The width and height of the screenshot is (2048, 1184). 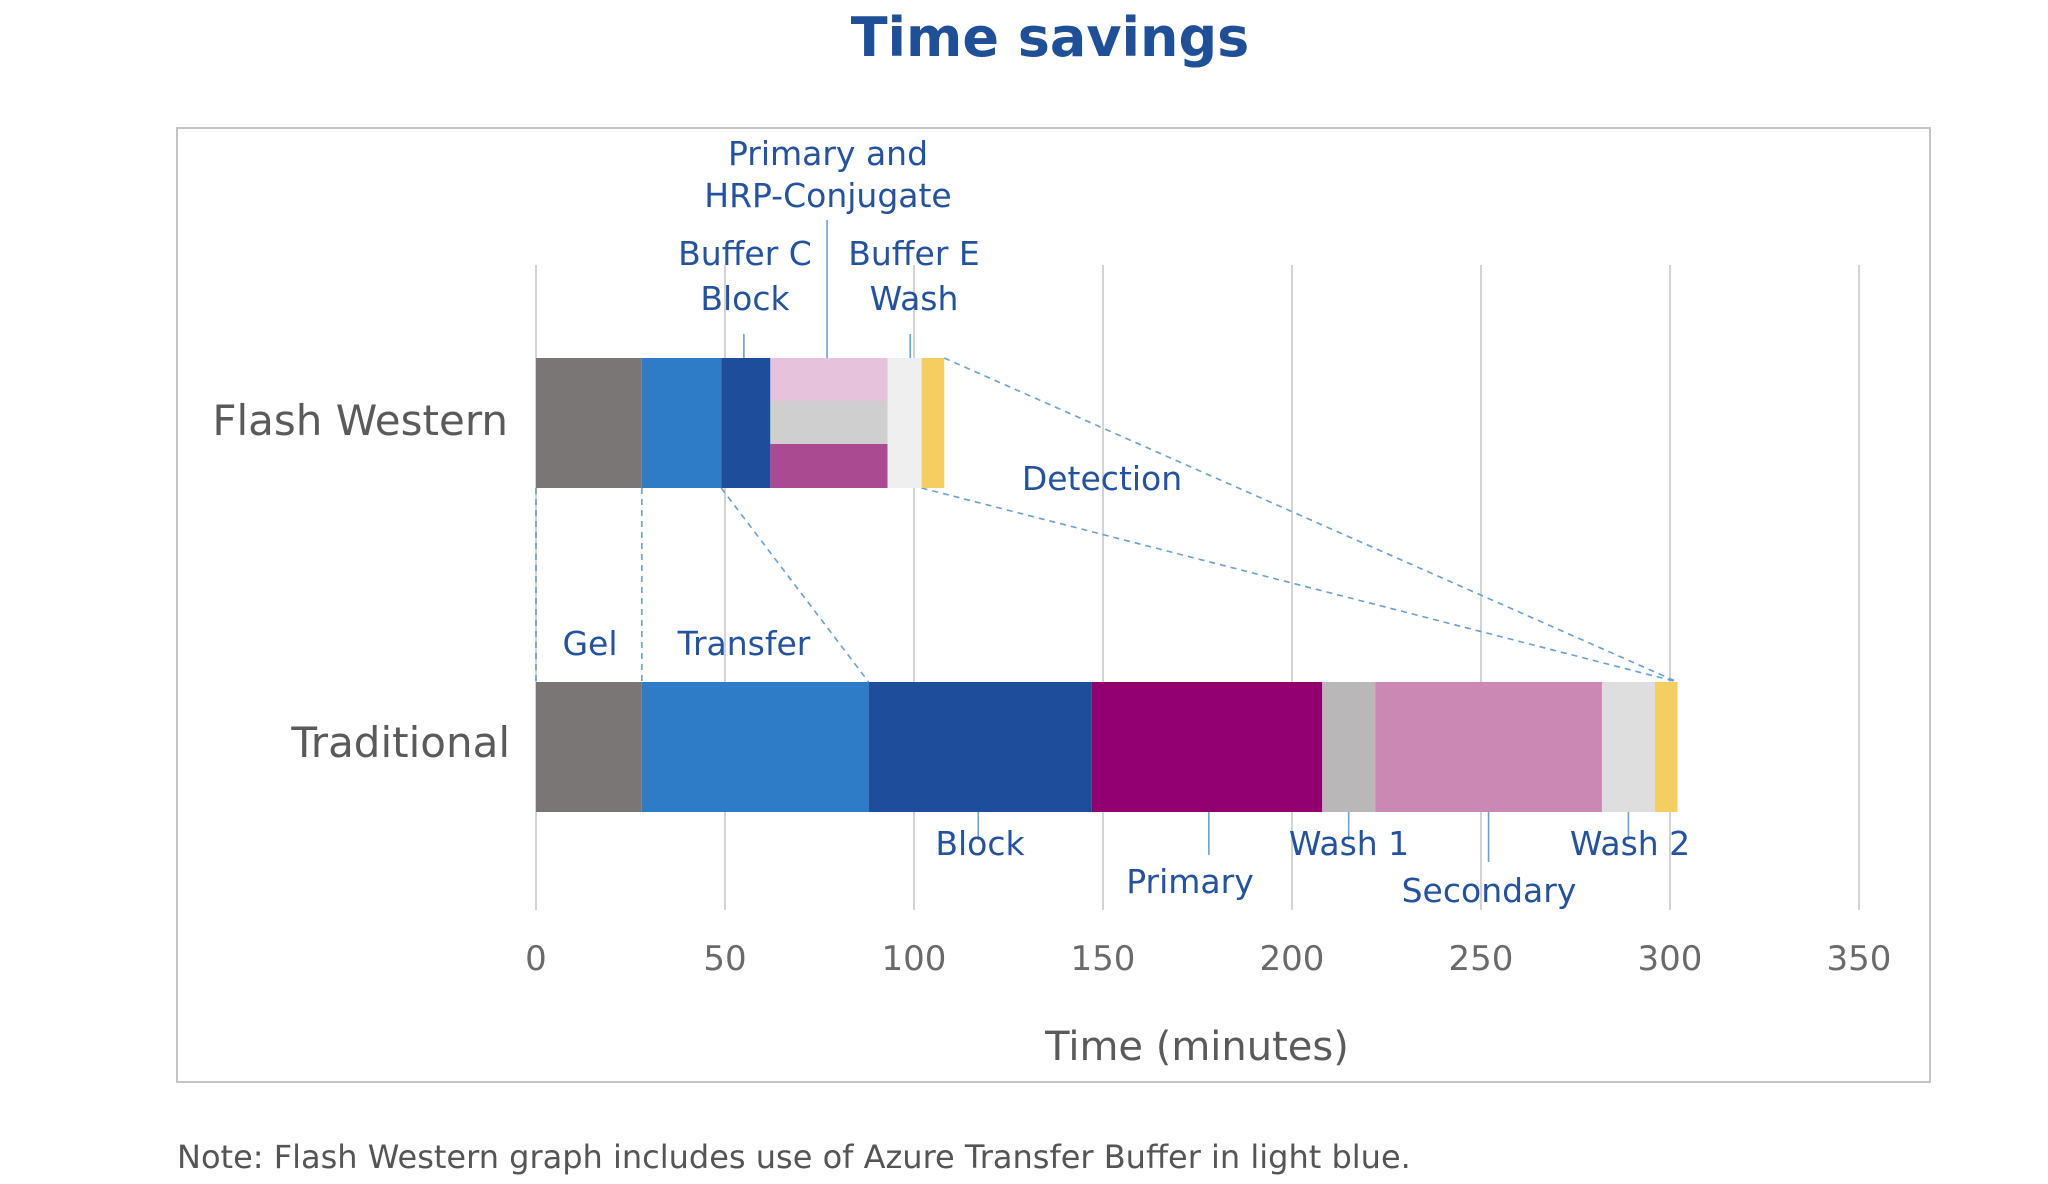 What do you see at coordinates (1050, 37) in the screenshot?
I see `chart-title: Time savings` at bounding box center [1050, 37].